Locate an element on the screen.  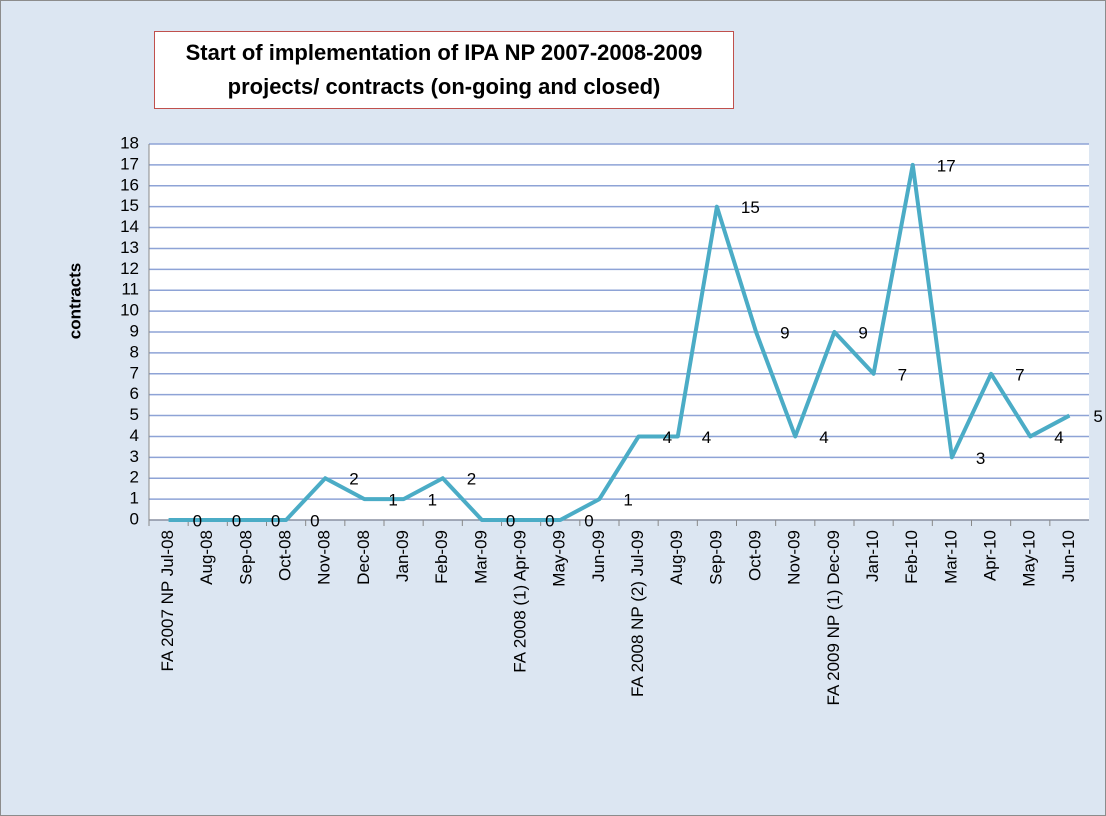
x-tick-label: Mar-09 is located at coordinates (480, 557).